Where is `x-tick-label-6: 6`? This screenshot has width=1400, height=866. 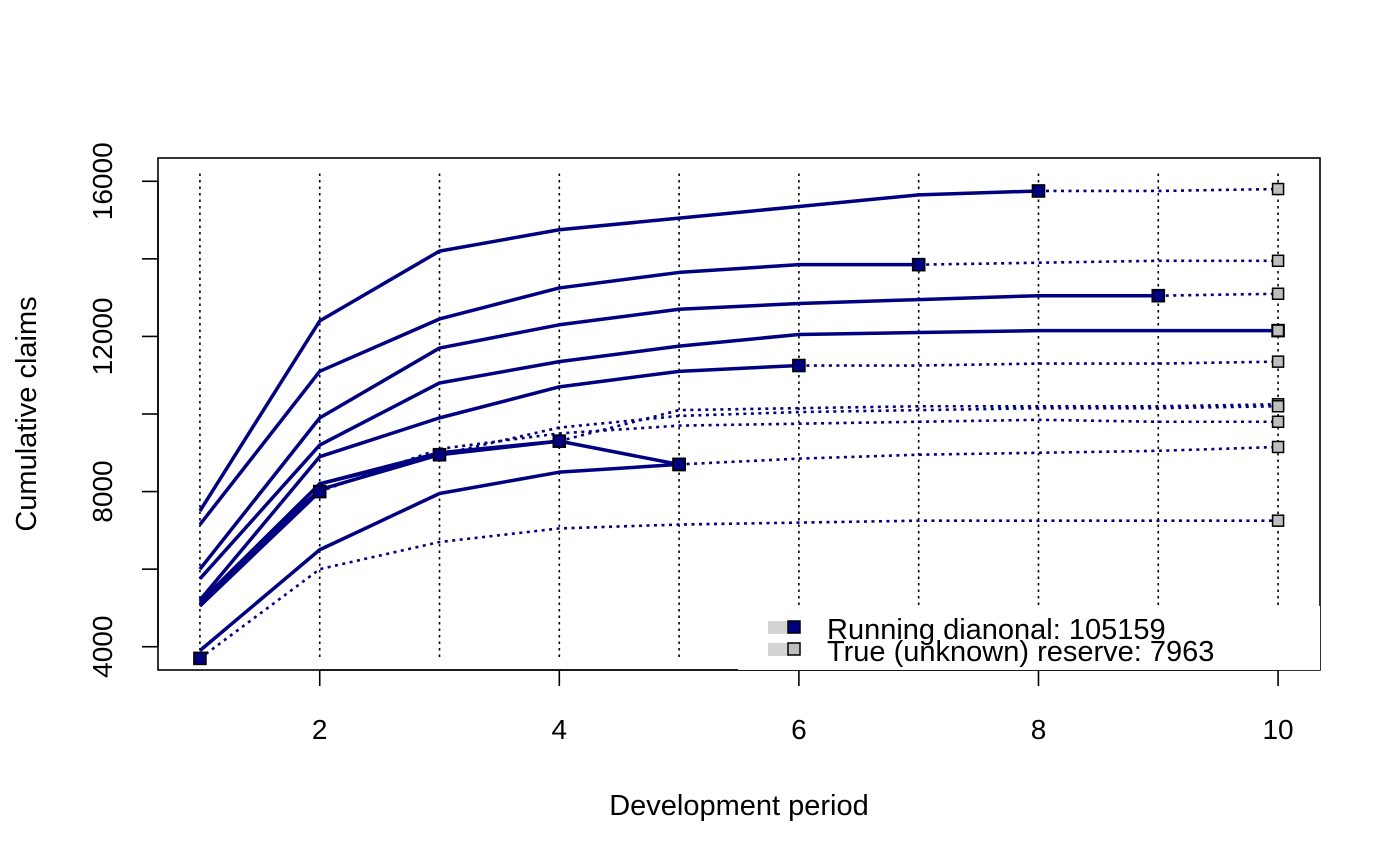 x-tick-label-6: 6 is located at coordinates (799, 729).